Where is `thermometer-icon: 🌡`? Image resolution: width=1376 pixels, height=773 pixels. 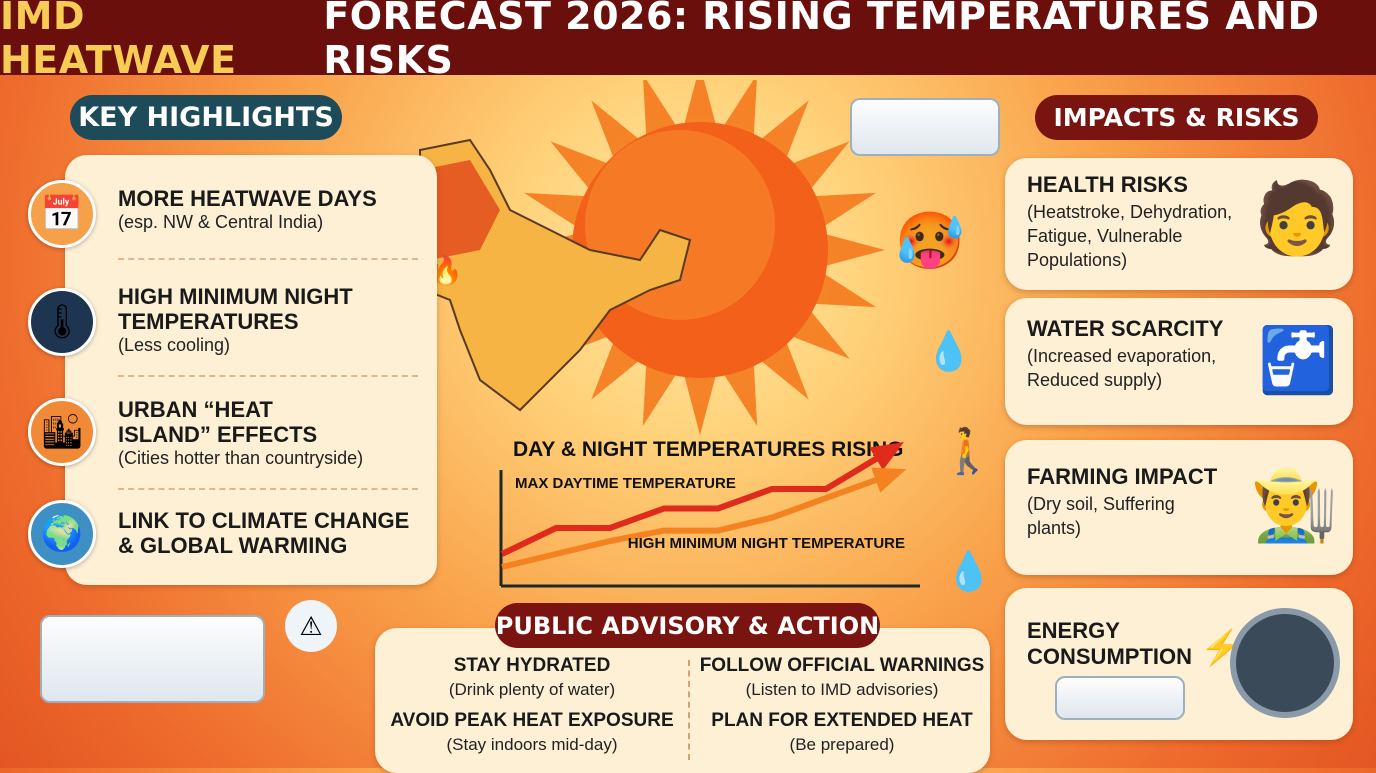
thermometer-icon: 🌡 is located at coordinates (62, 322).